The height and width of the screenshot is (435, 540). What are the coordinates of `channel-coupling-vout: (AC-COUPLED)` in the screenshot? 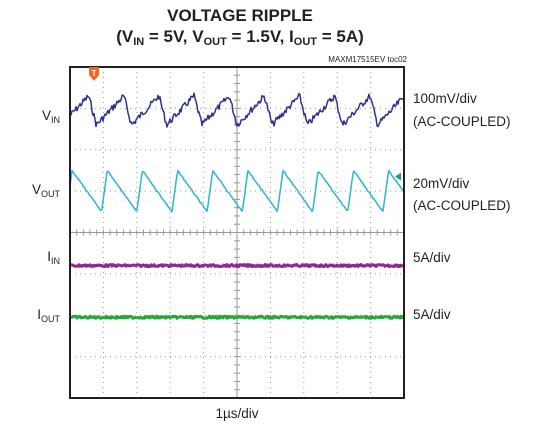 It's located at (462, 205).